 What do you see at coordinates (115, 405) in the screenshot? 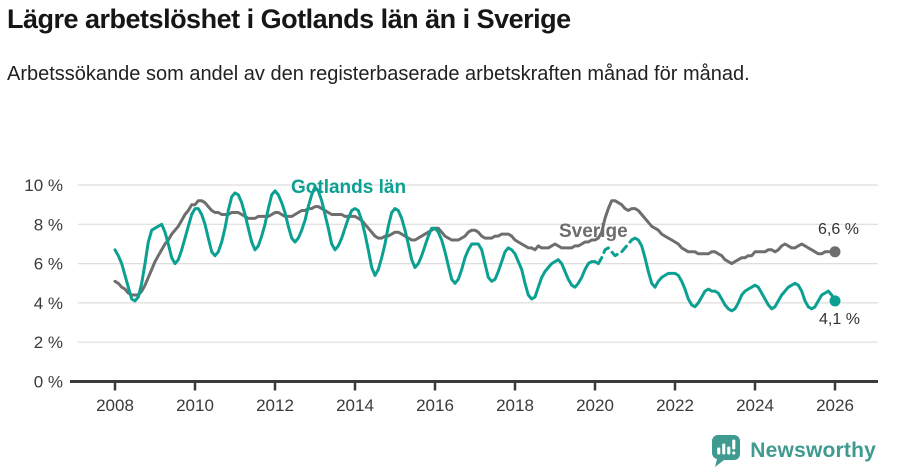
I see `x-tick-label-2008: 2008` at bounding box center [115, 405].